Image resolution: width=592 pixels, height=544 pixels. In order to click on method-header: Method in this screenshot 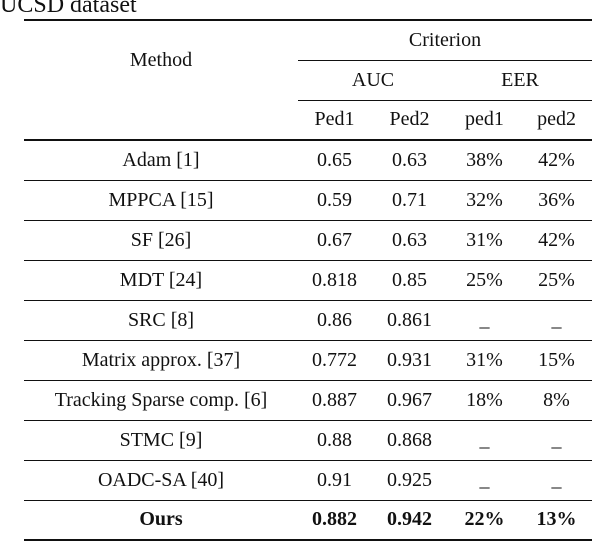, I will do `click(161, 60)`.